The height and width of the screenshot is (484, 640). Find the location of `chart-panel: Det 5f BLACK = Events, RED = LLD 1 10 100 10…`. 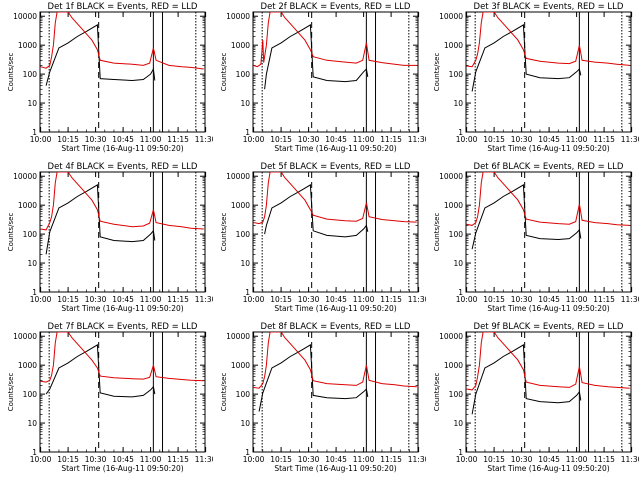

chart-panel: Det 5f BLACK = Events, RED = LLD 1 10 100 10… is located at coordinates (321, 240).